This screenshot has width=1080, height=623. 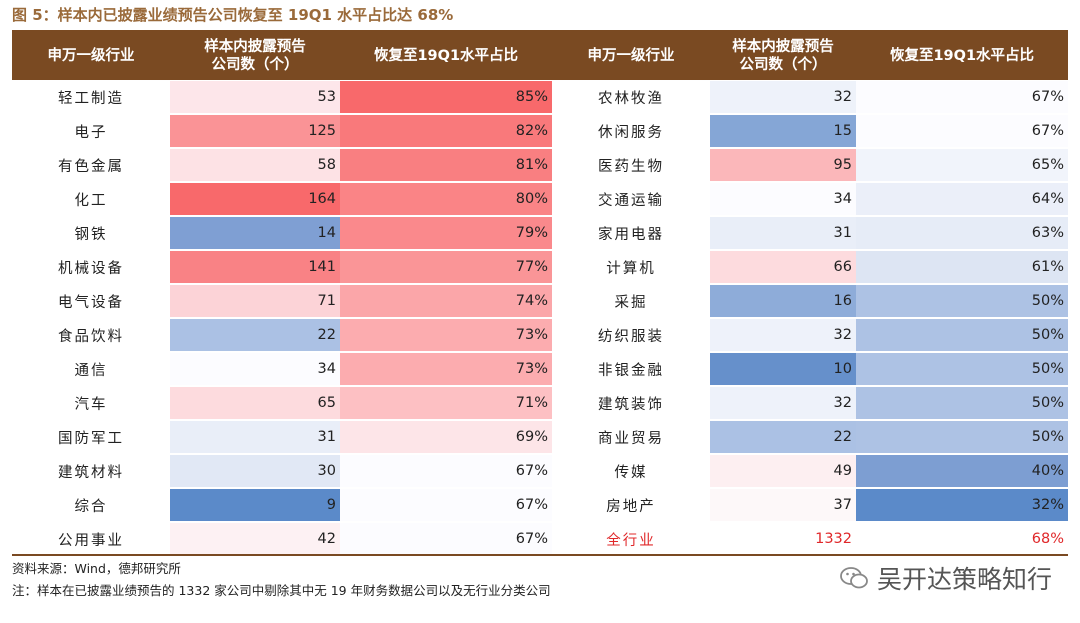 I want to click on table-row: 电子 125 82% 休闲服务 15 67%, so click(x=540, y=131).